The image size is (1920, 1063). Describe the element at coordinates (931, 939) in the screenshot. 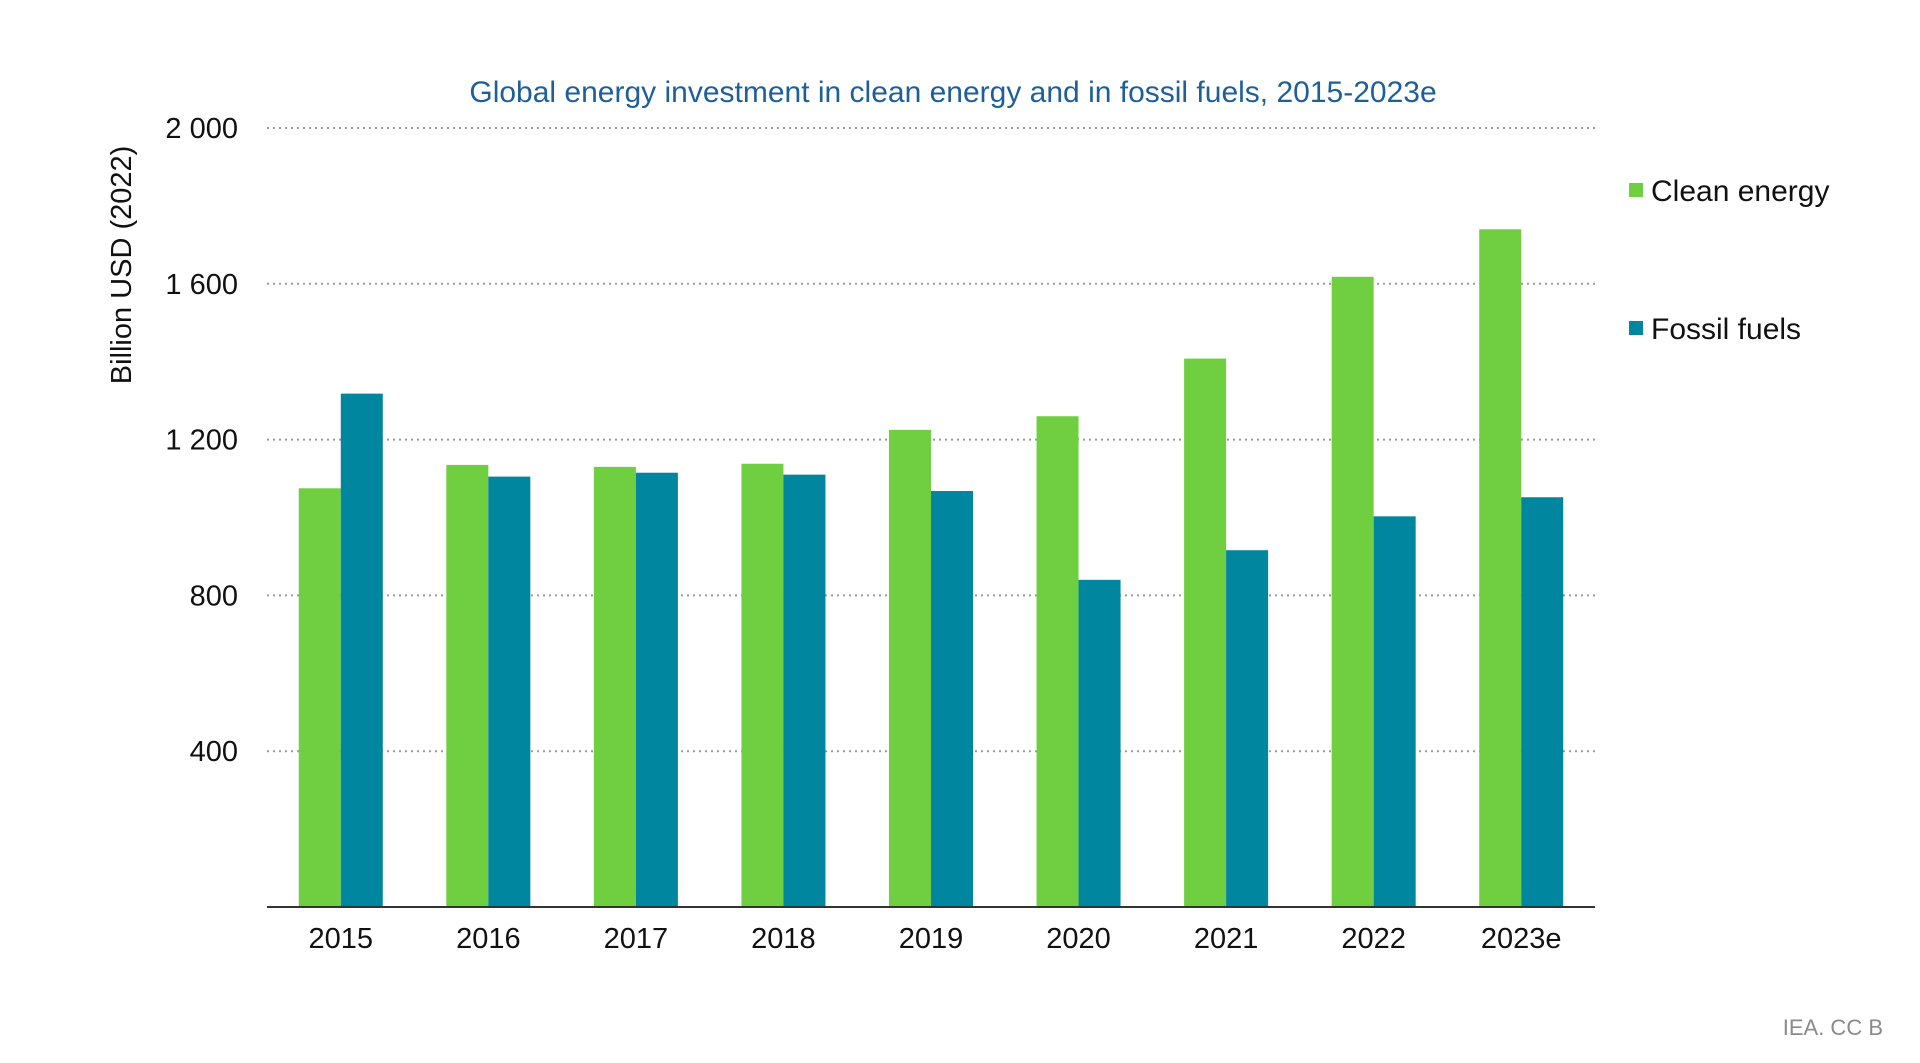

I see `x-tick-label: 2019` at that location.